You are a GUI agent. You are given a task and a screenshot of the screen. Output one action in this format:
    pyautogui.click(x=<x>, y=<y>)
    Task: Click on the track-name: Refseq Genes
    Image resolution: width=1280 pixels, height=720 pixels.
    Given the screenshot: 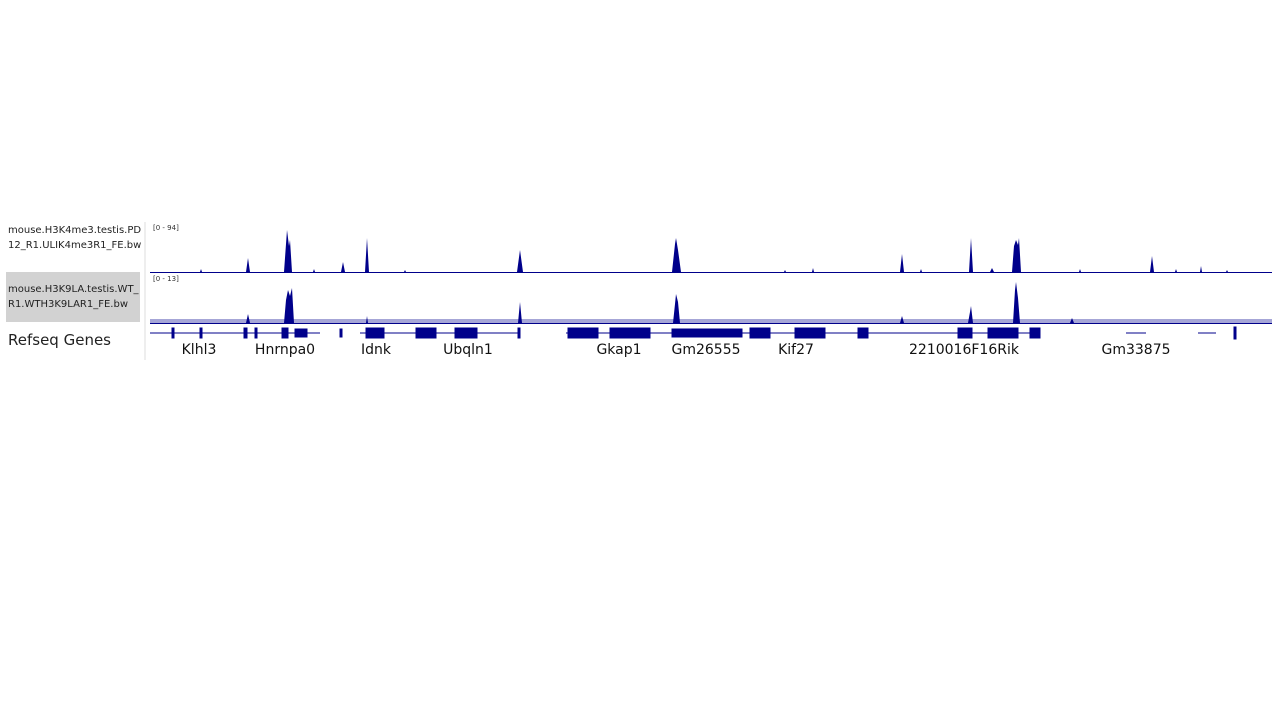 What is the action you would take?
    pyautogui.click(x=59, y=340)
    